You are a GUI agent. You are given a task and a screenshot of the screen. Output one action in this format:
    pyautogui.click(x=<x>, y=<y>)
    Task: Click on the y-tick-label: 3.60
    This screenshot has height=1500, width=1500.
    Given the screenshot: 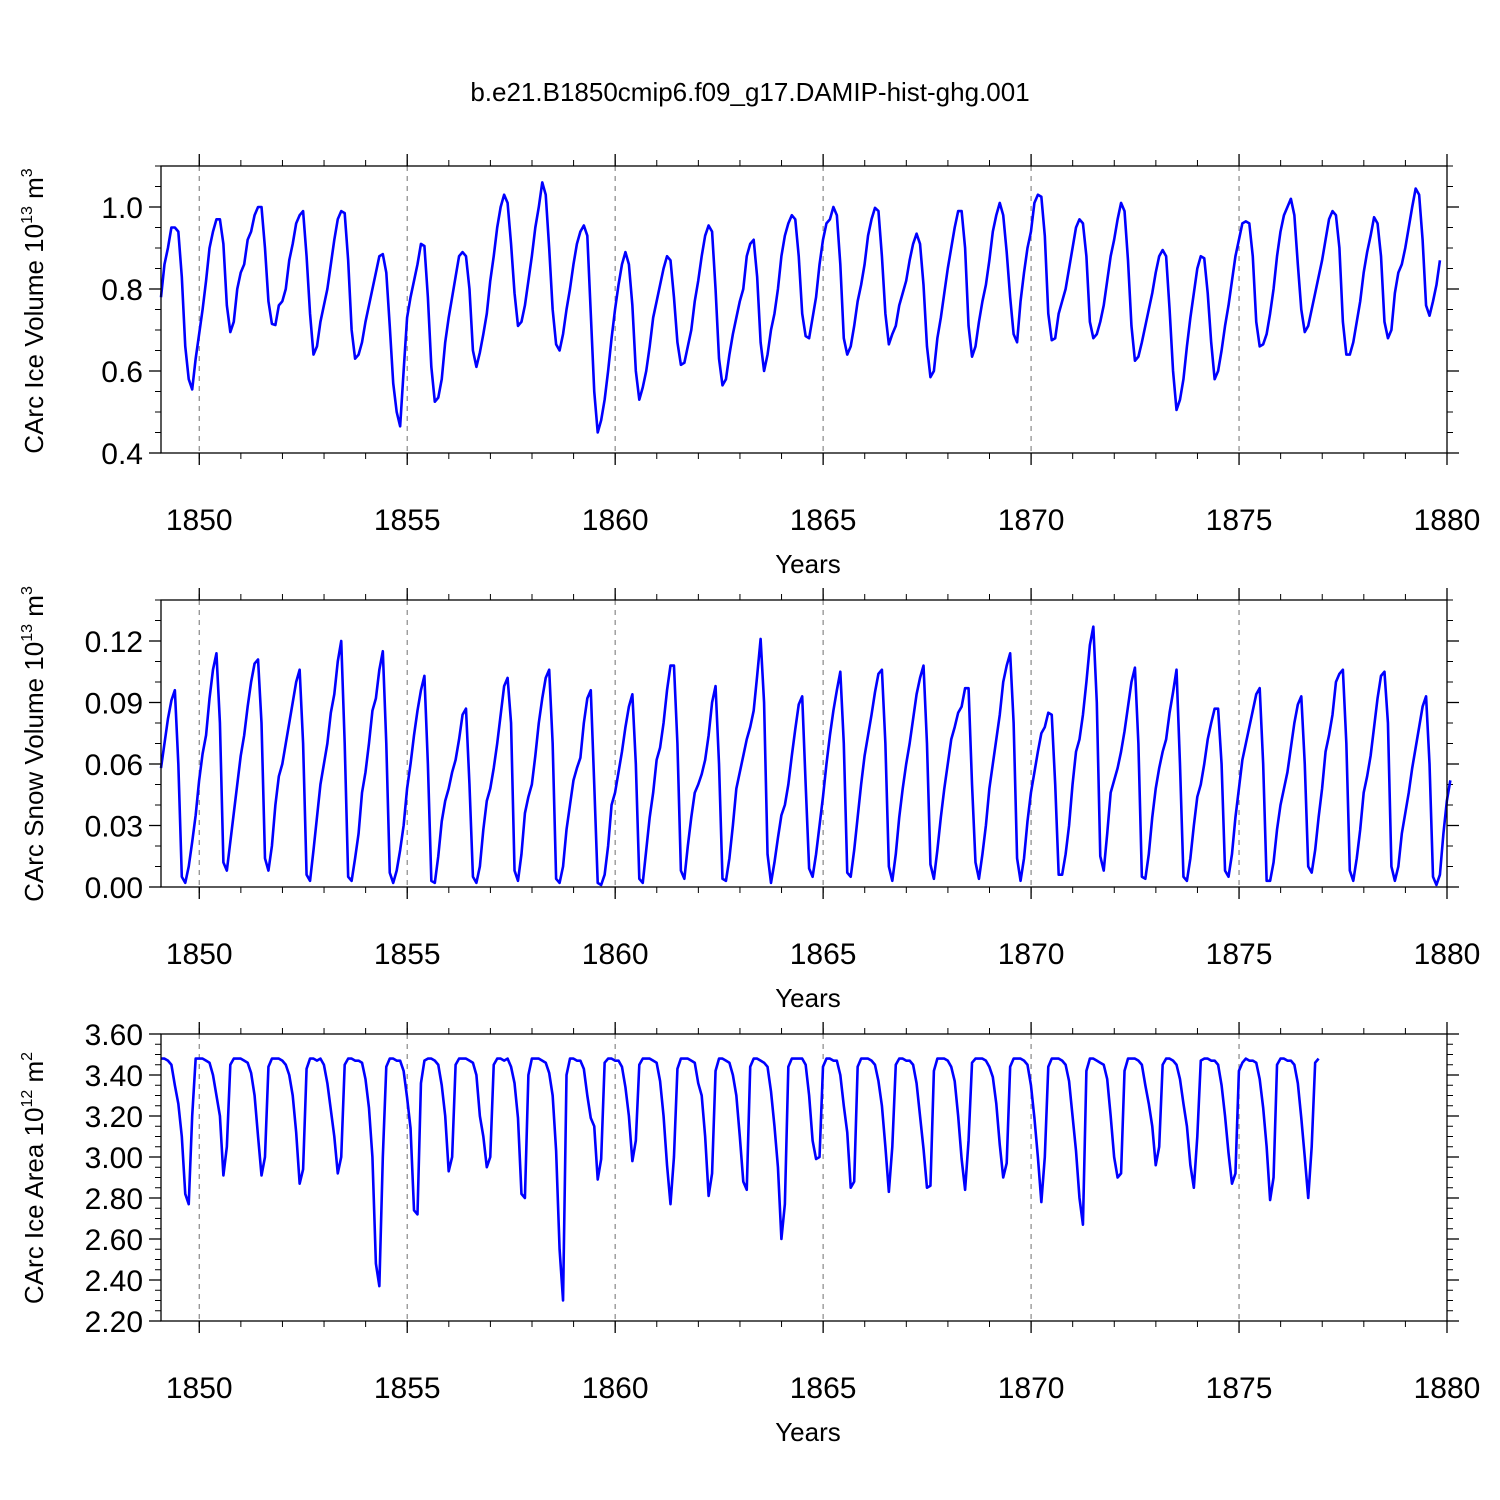 What is the action you would take?
    pyautogui.click(x=114, y=1035)
    